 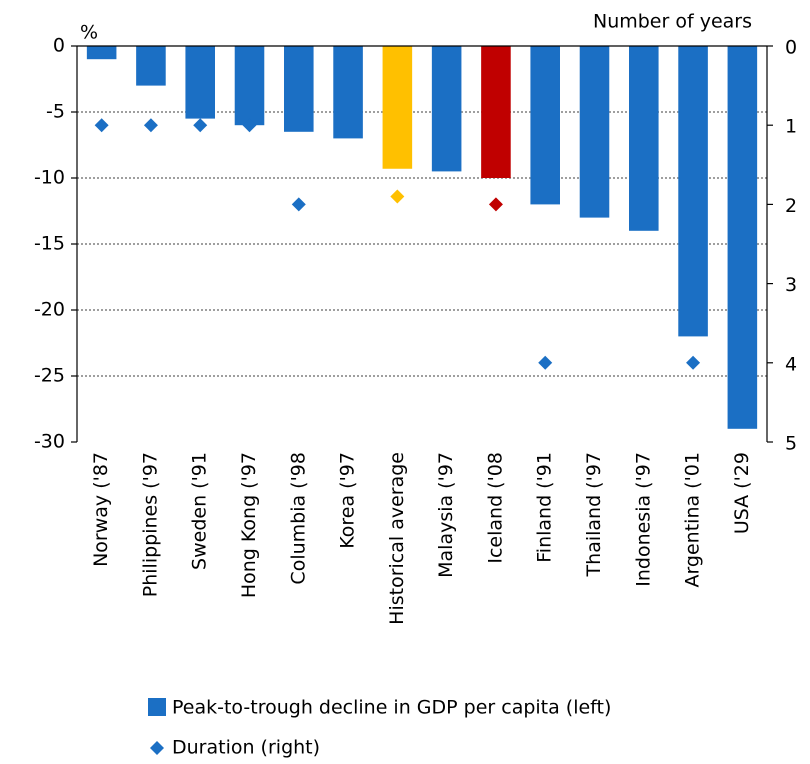 I want to click on x-tick-label: Malaysia ('97, so click(x=446, y=515).